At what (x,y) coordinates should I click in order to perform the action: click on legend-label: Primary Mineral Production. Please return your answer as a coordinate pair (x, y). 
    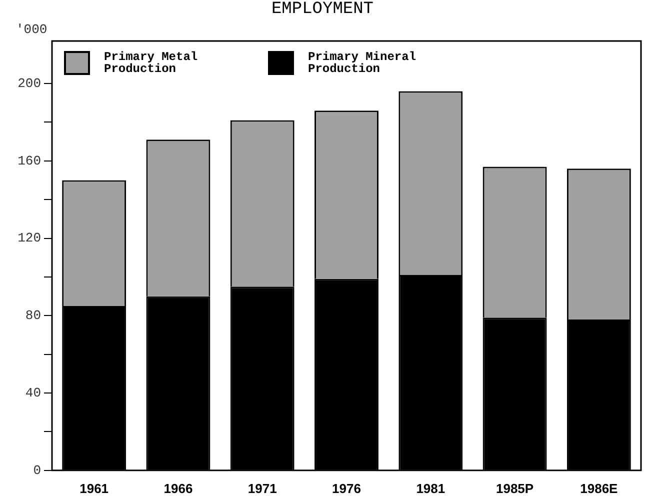
    Looking at the image, I should click on (363, 63).